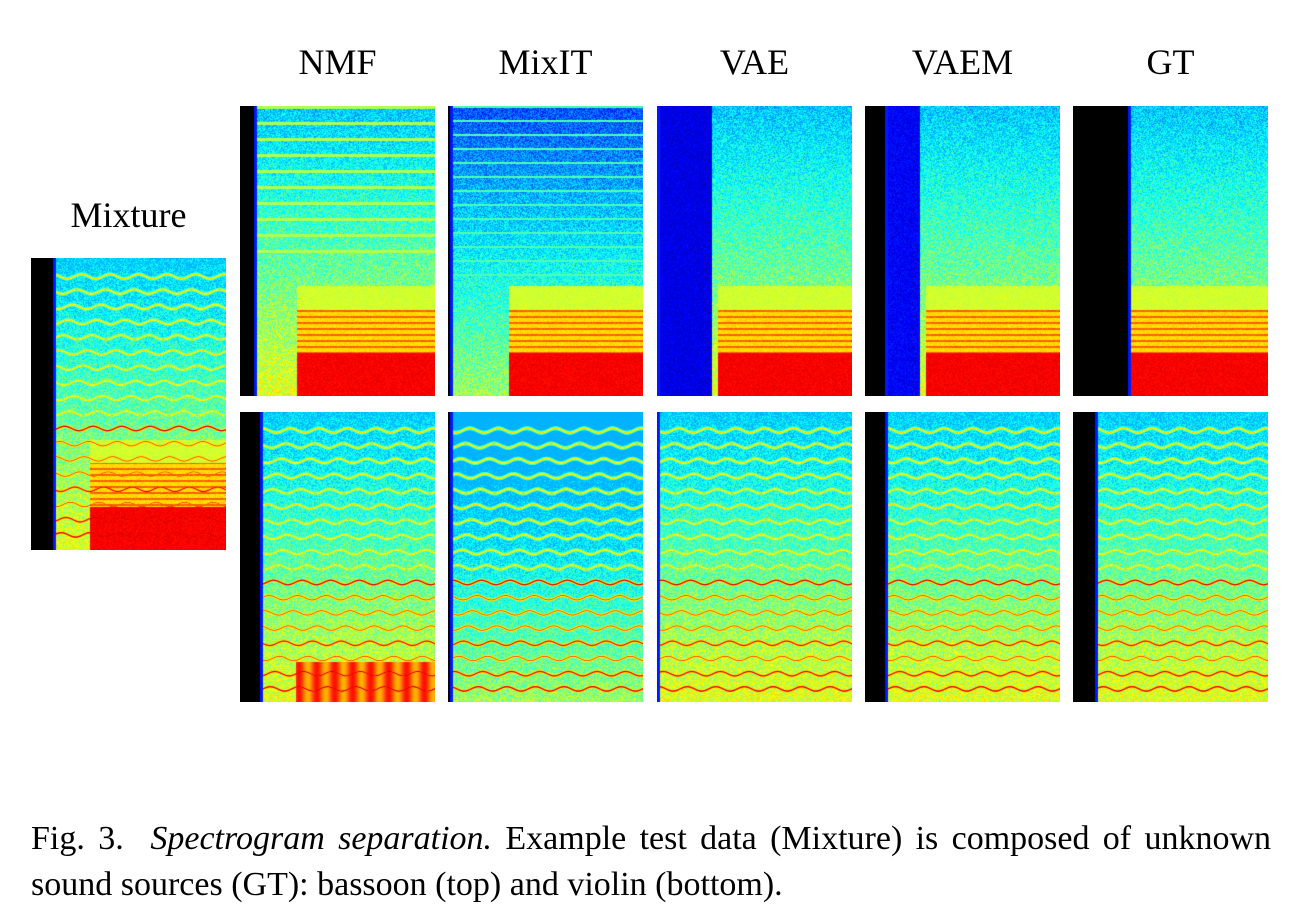 The width and height of the screenshot is (1298, 919). What do you see at coordinates (754, 62) in the screenshot?
I see `col-title-vae: VAE` at bounding box center [754, 62].